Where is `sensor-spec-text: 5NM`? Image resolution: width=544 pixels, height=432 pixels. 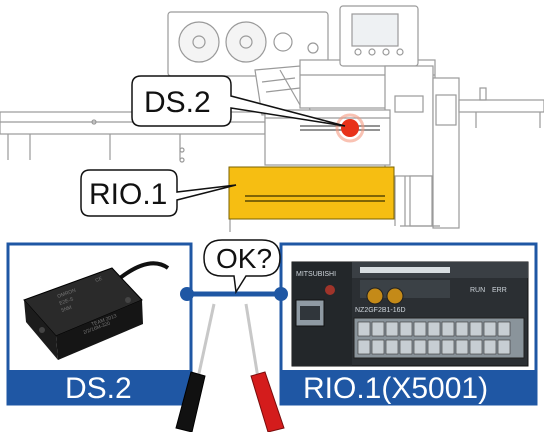
sensor-spec-text: 5NM is located at coordinates (67, 309).